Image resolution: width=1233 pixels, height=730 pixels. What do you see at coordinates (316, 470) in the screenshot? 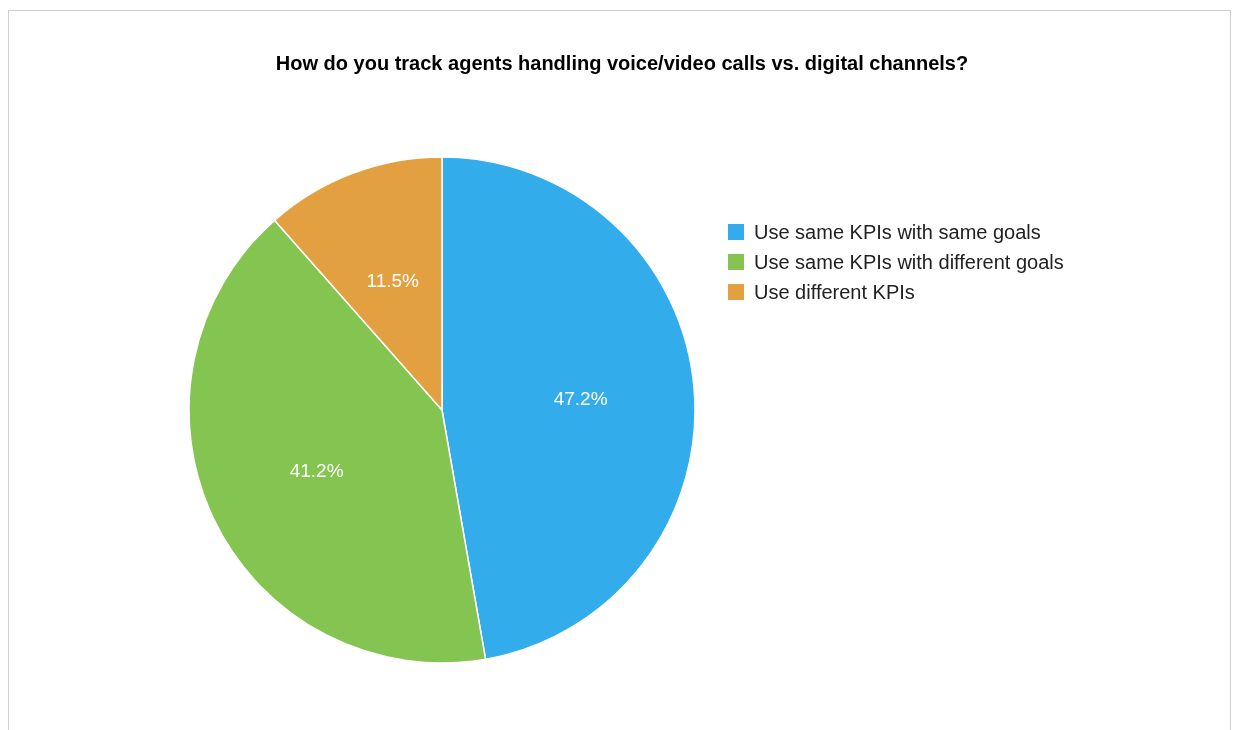
I see `data-label: 41.2%` at bounding box center [316, 470].